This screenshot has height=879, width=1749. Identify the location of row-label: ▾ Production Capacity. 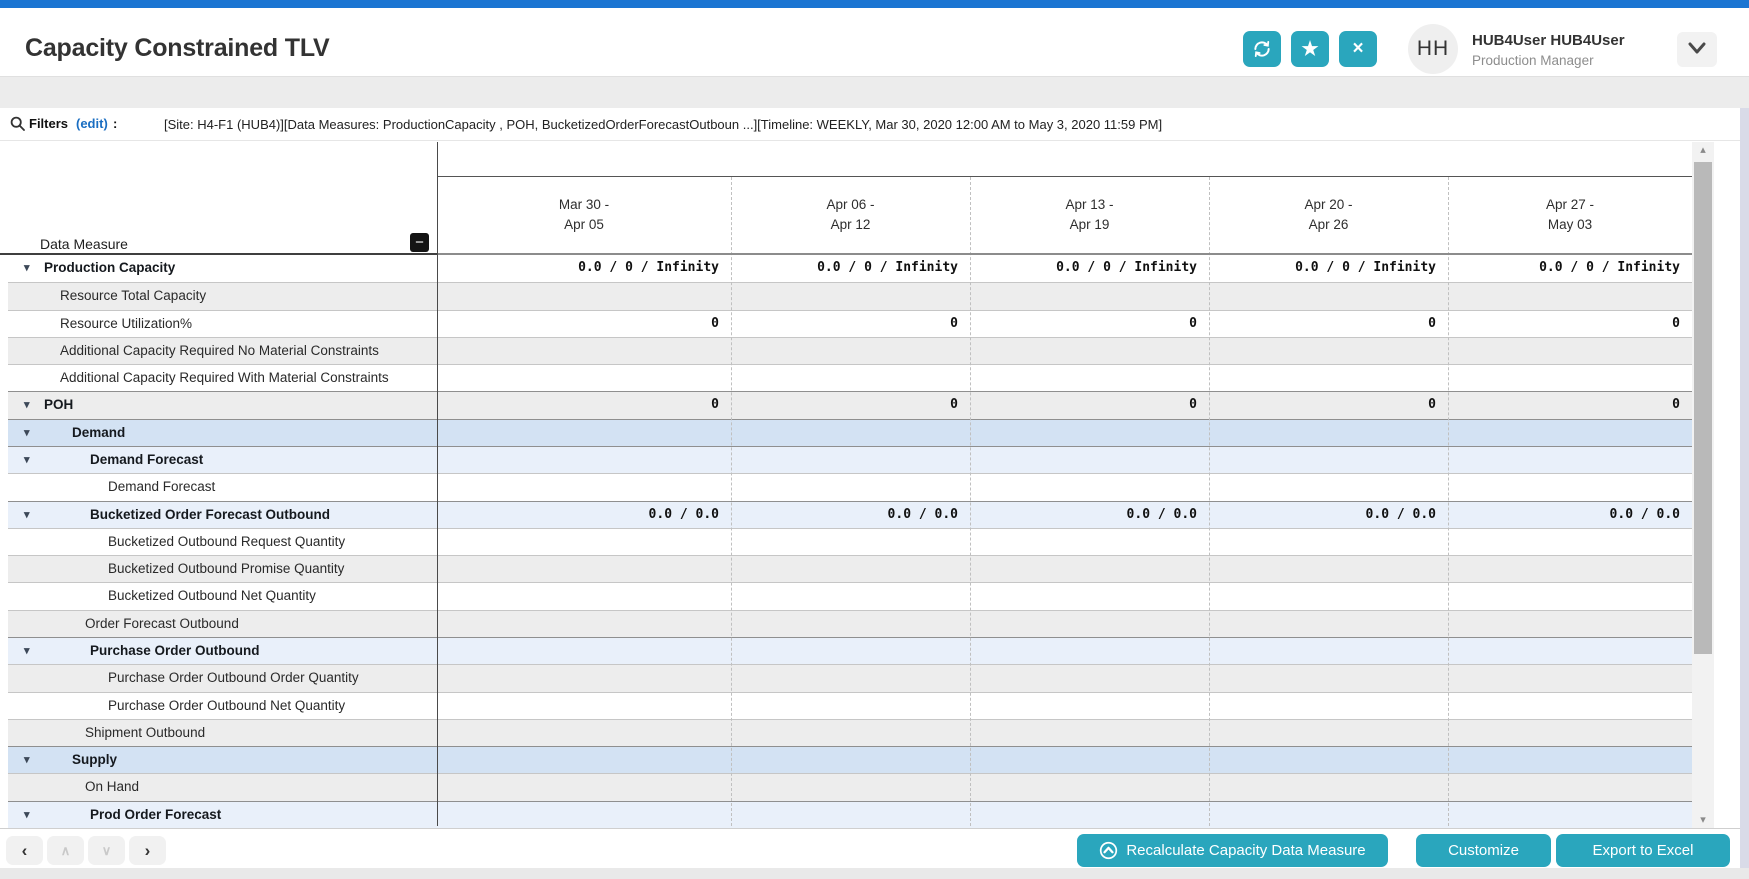
(222, 268).